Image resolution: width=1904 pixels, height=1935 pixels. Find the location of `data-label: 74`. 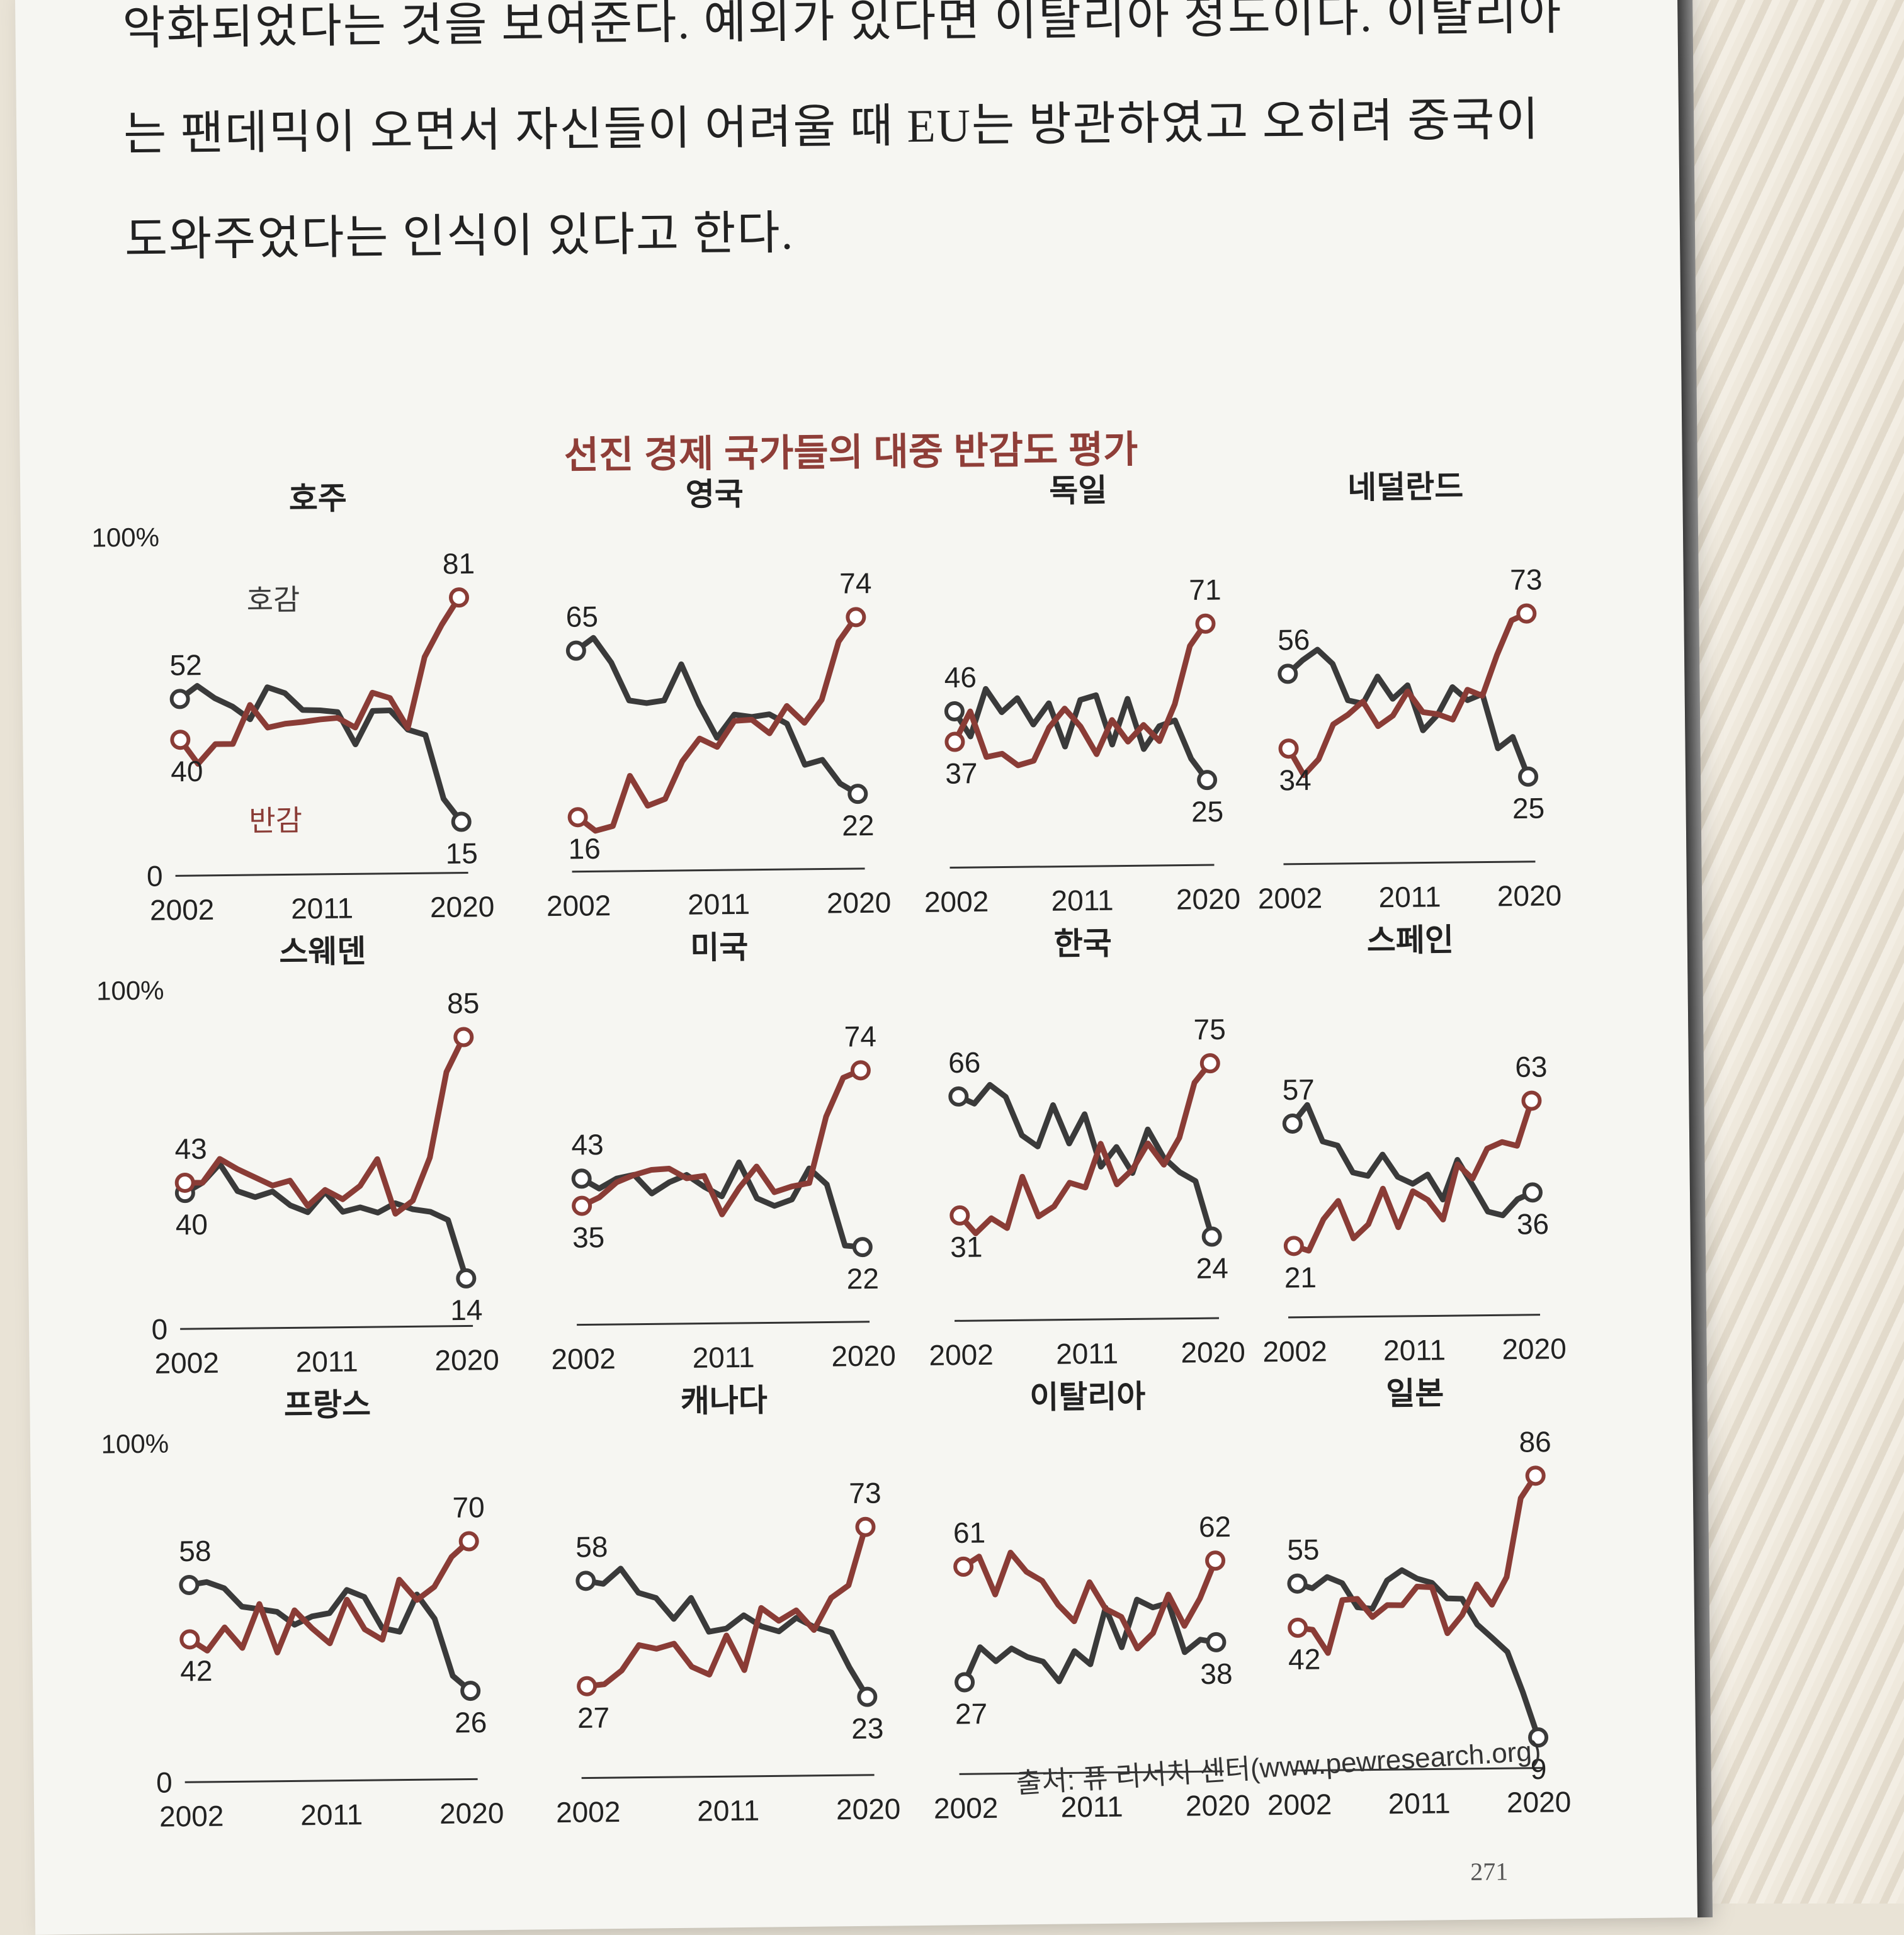

data-label: 74 is located at coordinates (855, 584).